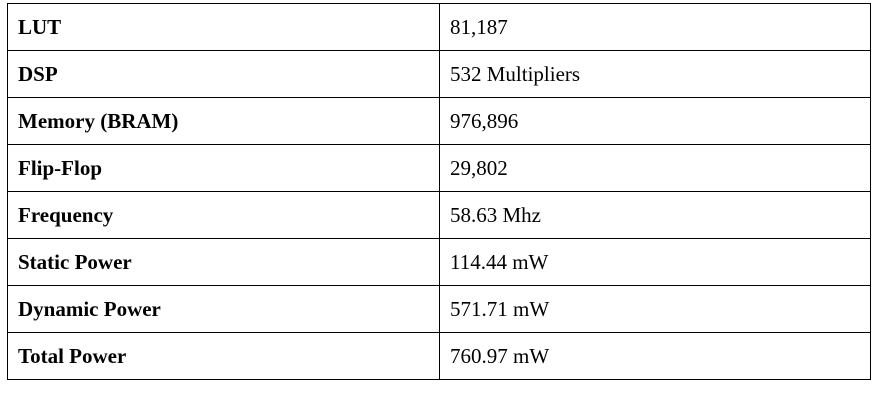 The width and height of the screenshot is (875, 404). What do you see at coordinates (655, 168) in the screenshot?
I see `row-value: 29,802` at bounding box center [655, 168].